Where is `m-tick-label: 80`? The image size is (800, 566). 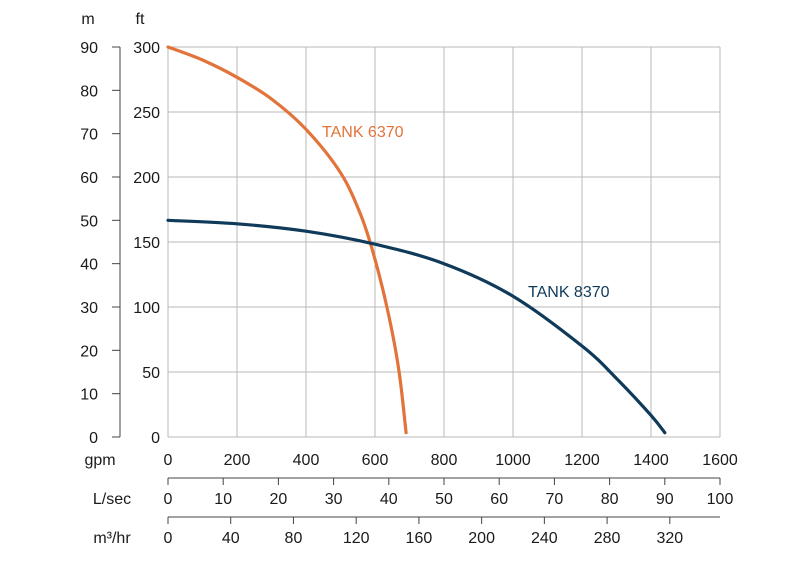
m-tick-label: 80 is located at coordinates (89, 91).